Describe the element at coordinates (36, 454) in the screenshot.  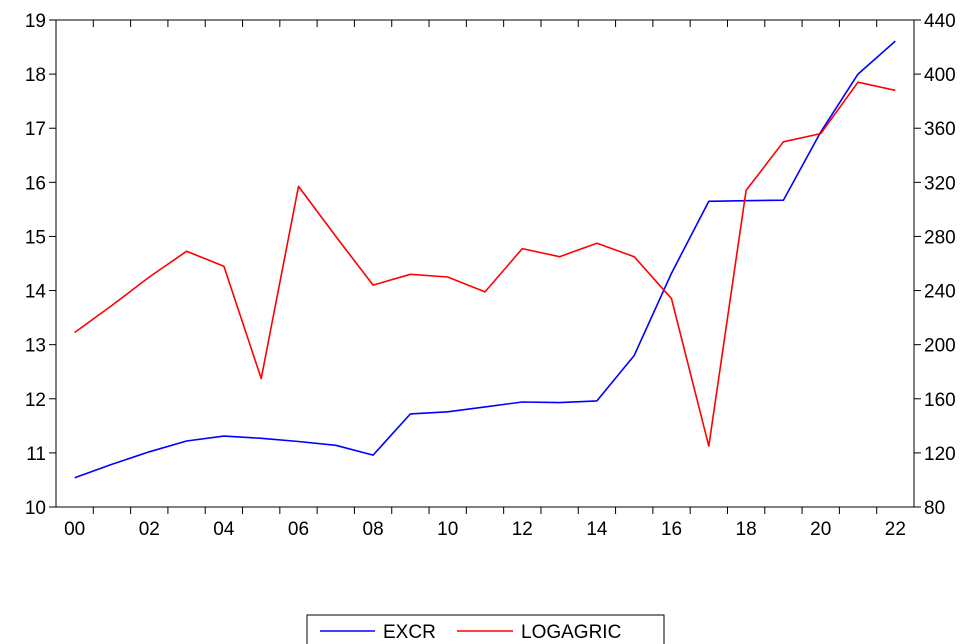
I see `left-tick-label: 11` at that location.